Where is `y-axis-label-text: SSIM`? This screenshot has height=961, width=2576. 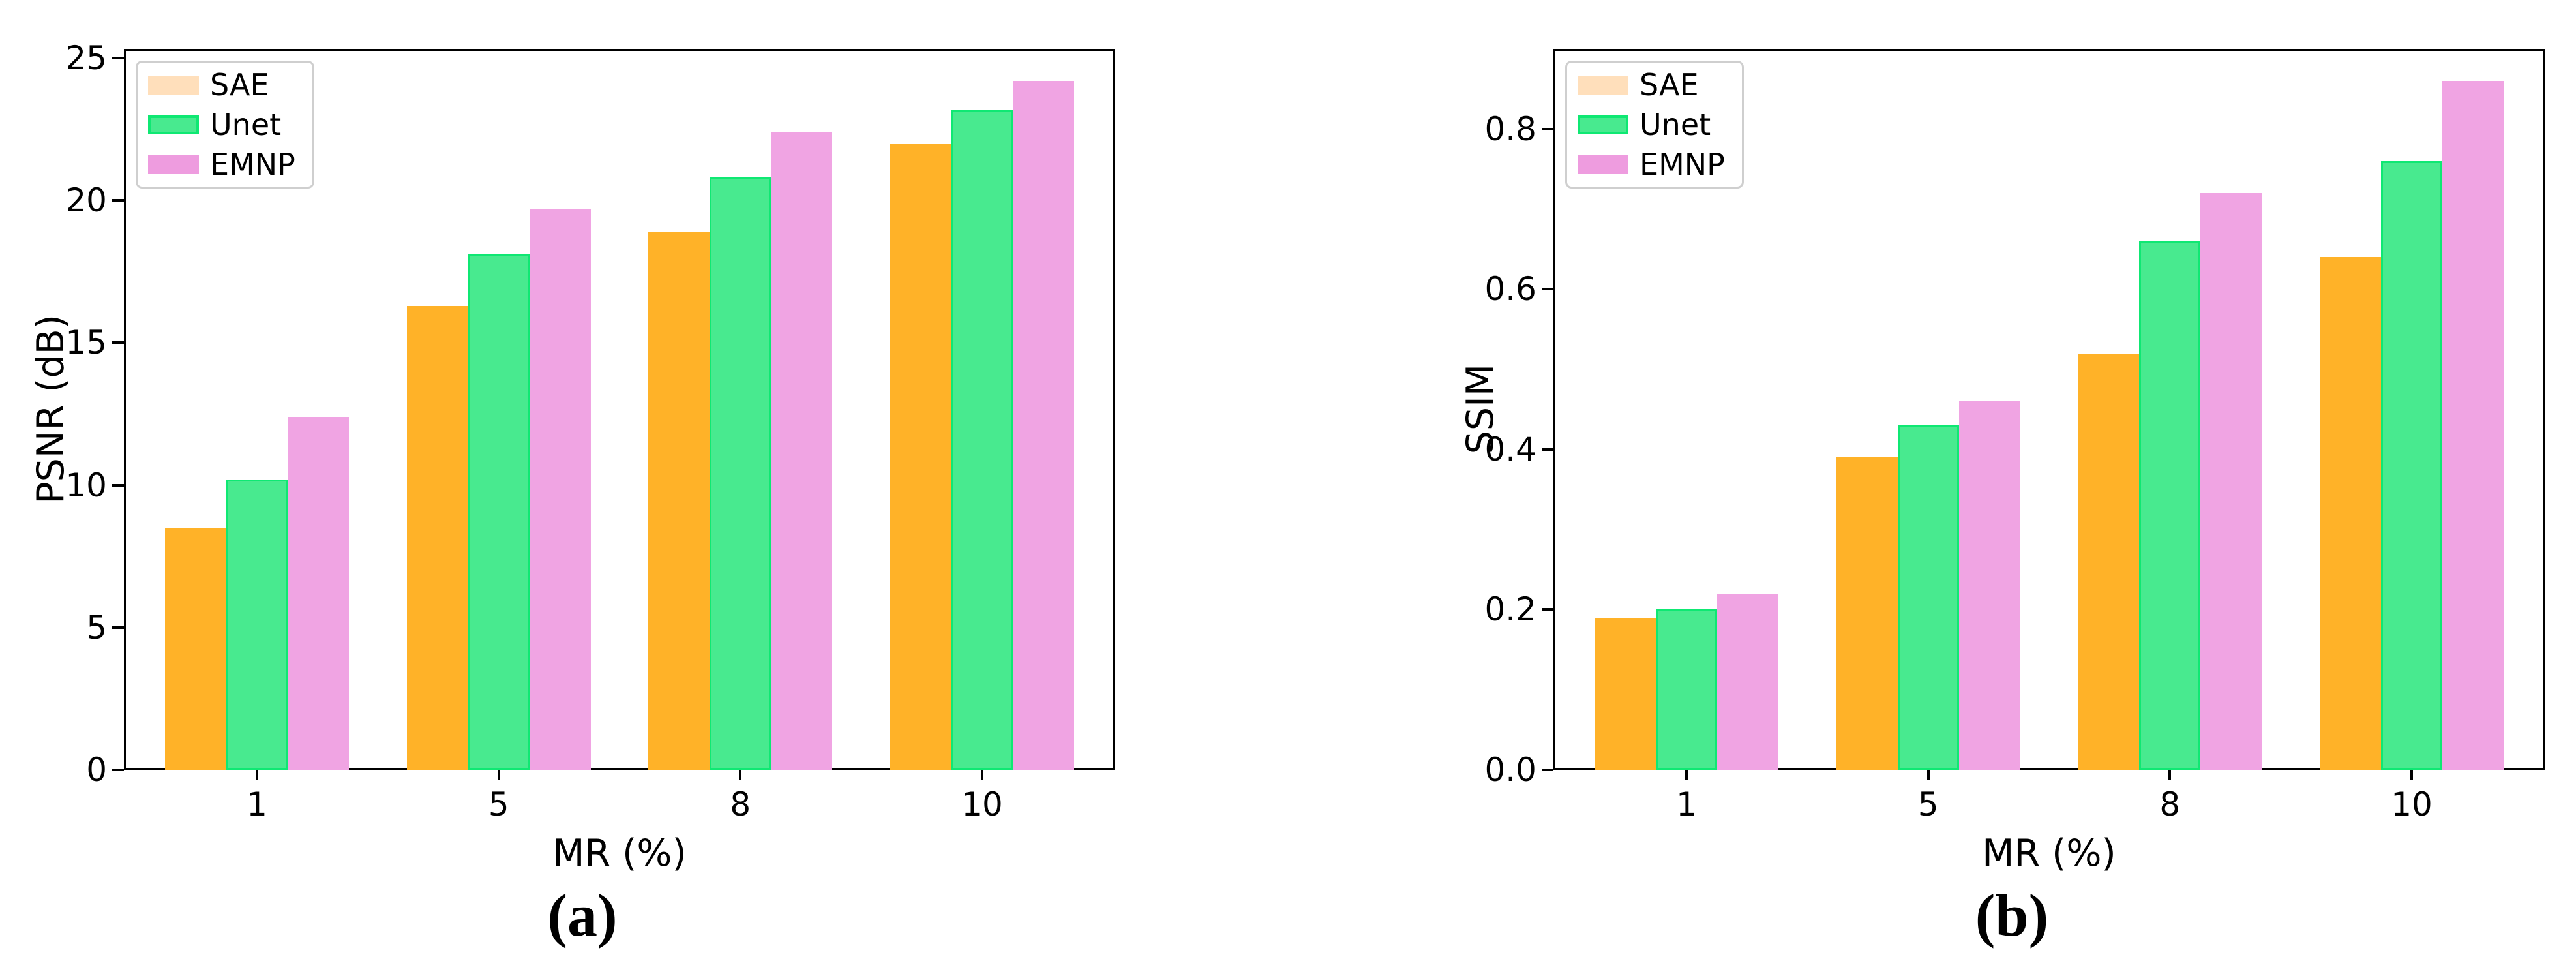
y-axis-label-text: SSIM is located at coordinates (1480, 409).